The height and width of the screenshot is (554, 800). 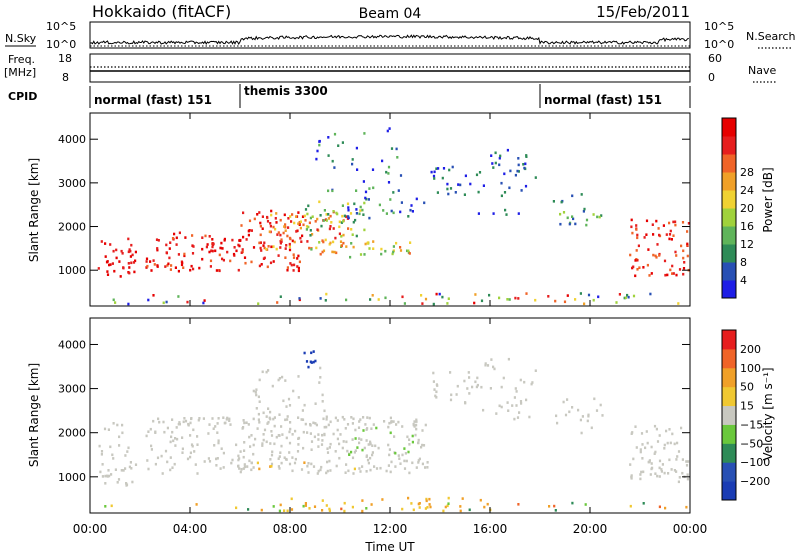 I want to click on colorbar-tick-4: 20, so click(x=747, y=208).